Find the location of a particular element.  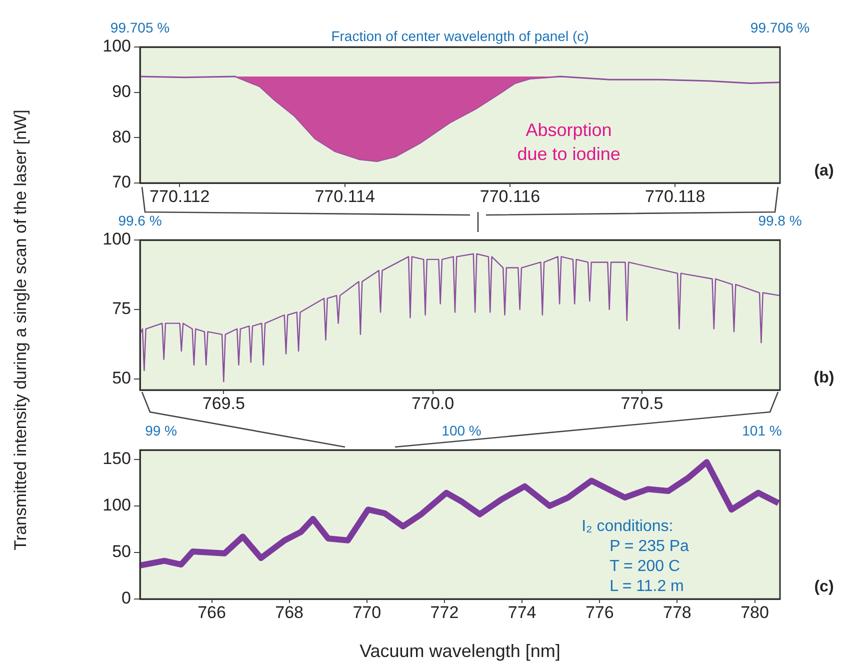

x-tick-label: 774 is located at coordinates (522, 612).